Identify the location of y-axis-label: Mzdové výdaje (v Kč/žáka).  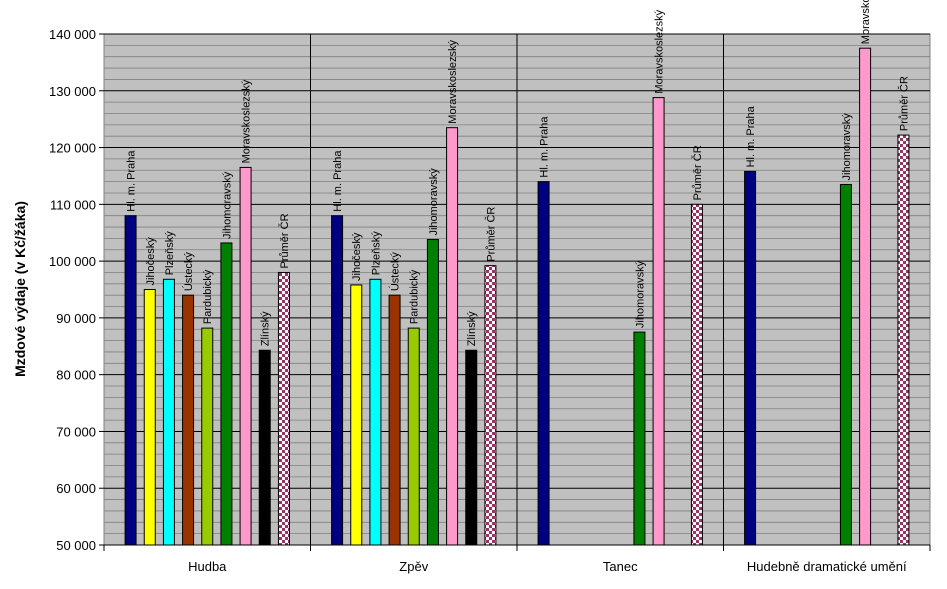
(20, 289).